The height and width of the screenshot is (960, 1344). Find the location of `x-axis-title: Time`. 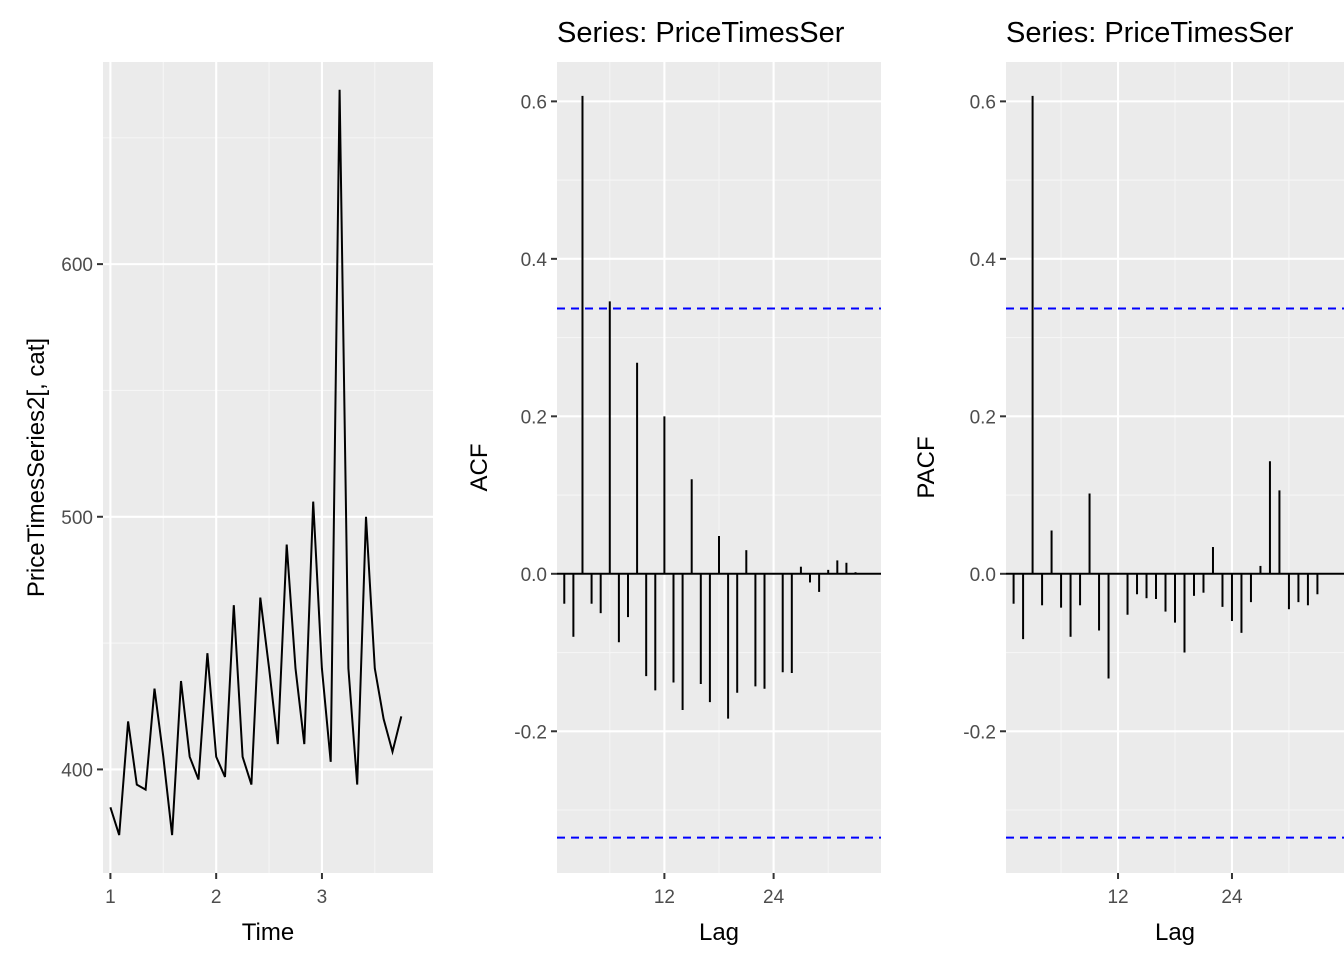

x-axis-title: Time is located at coordinates (268, 932).